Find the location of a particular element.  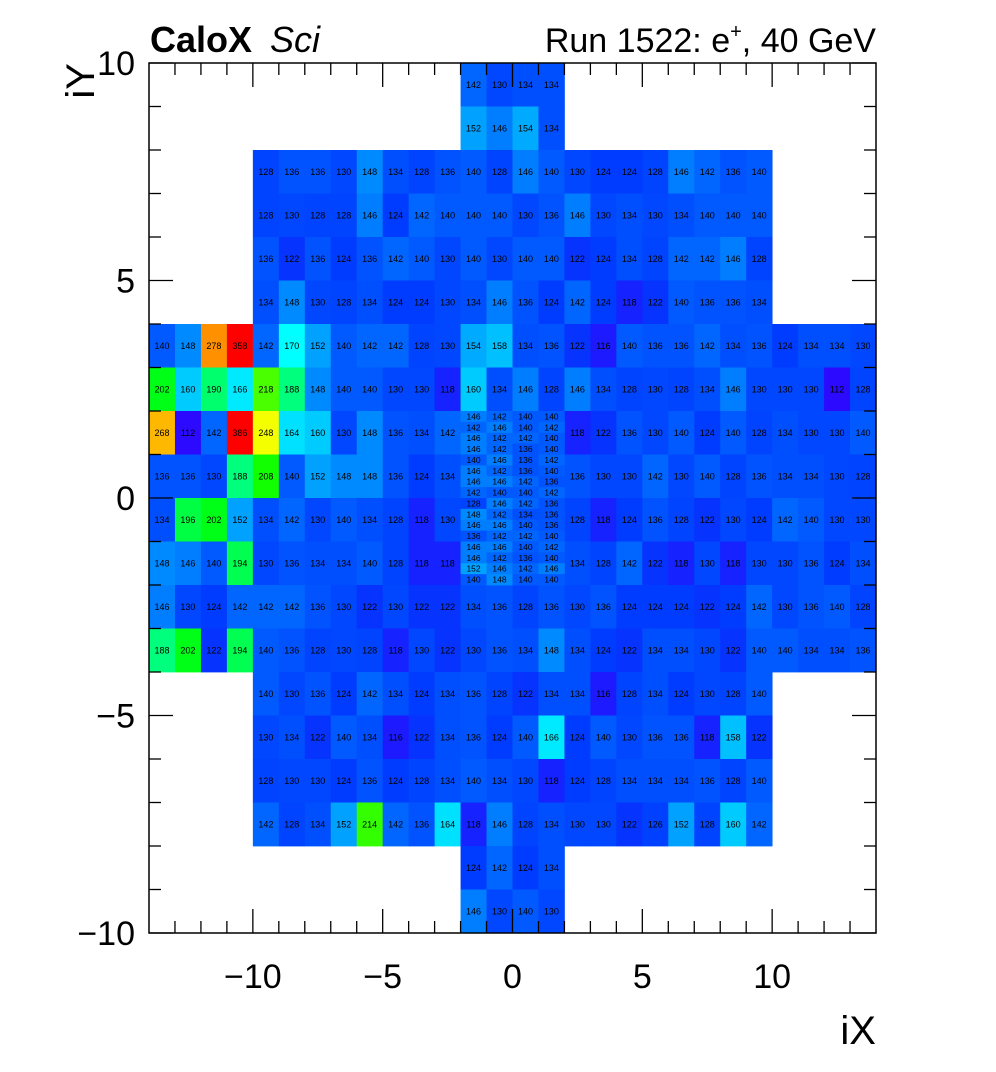

run-info: Run 1522: e+, 40 GeV is located at coordinates (710, 40).